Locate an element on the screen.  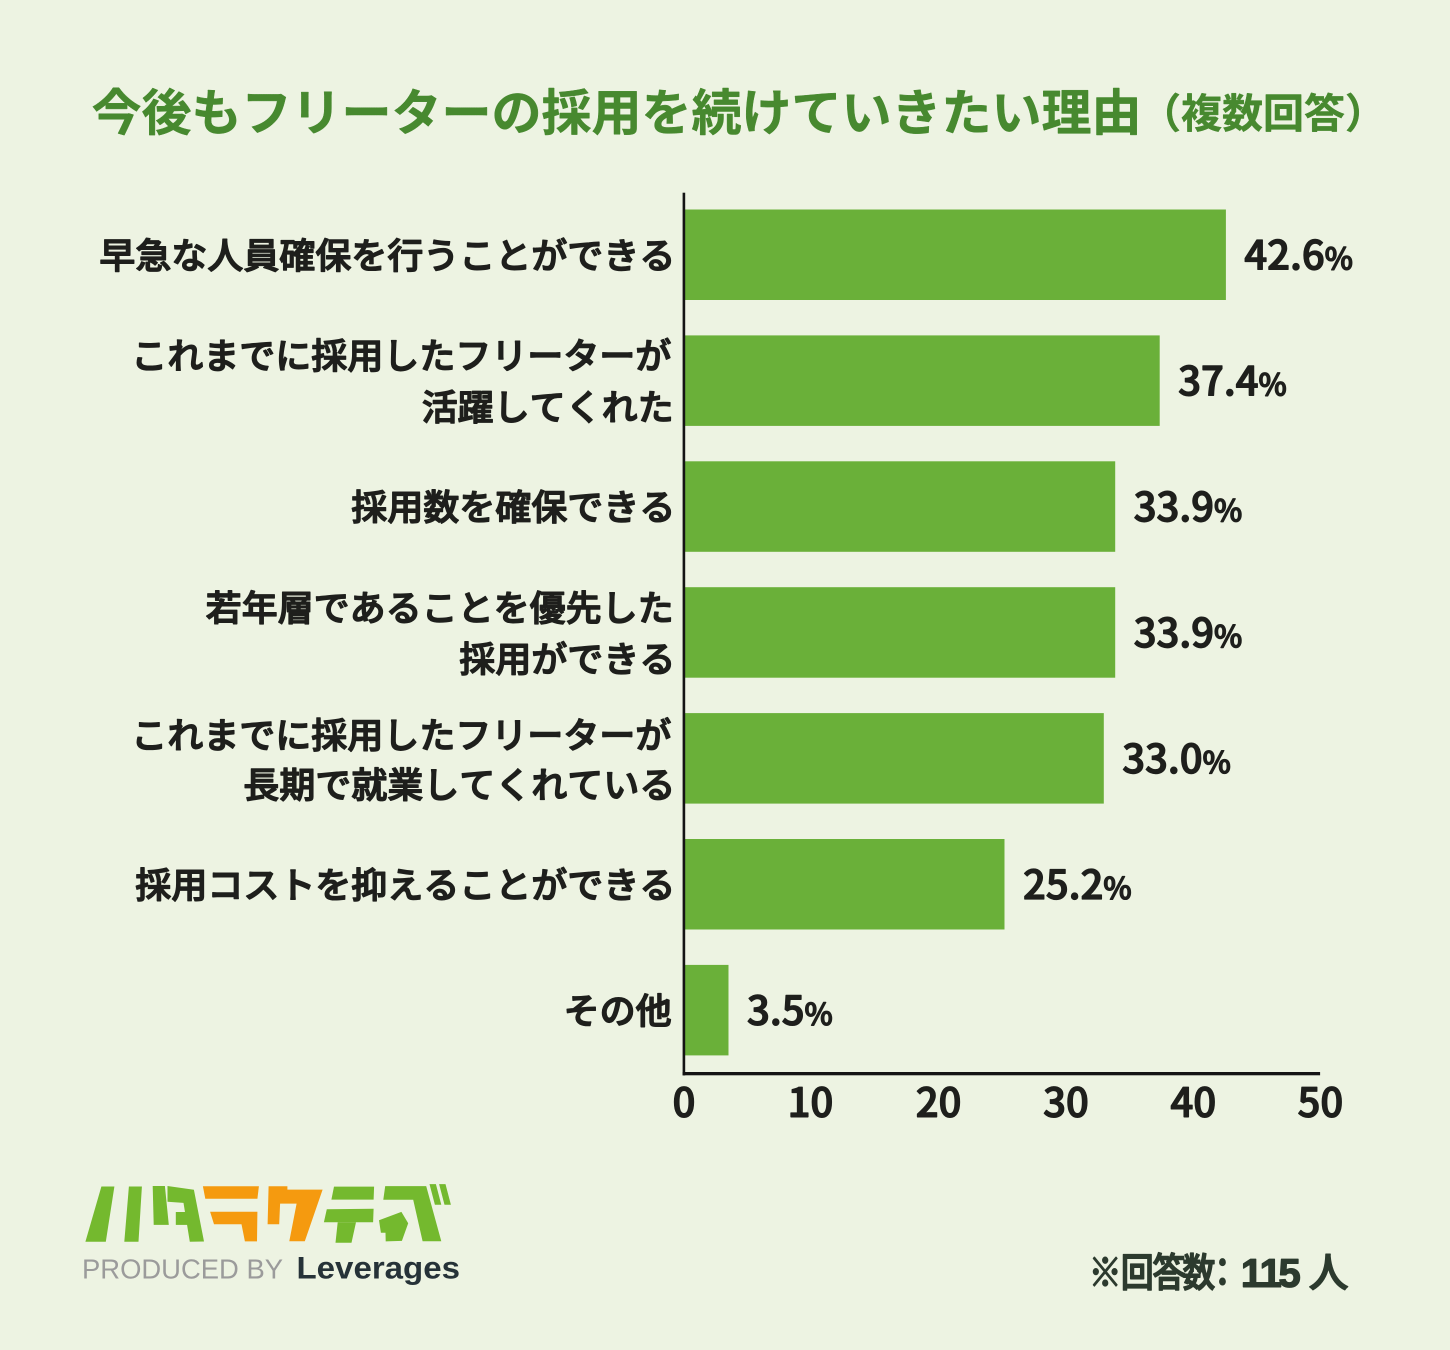
svg-text: Leverages is located at coordinates (379, 1267).